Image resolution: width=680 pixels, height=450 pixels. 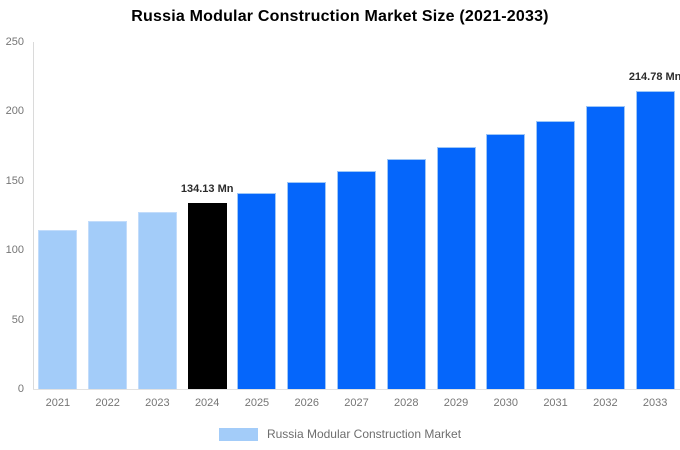 I want to click on bar-2027, so click(x=356, y=280).